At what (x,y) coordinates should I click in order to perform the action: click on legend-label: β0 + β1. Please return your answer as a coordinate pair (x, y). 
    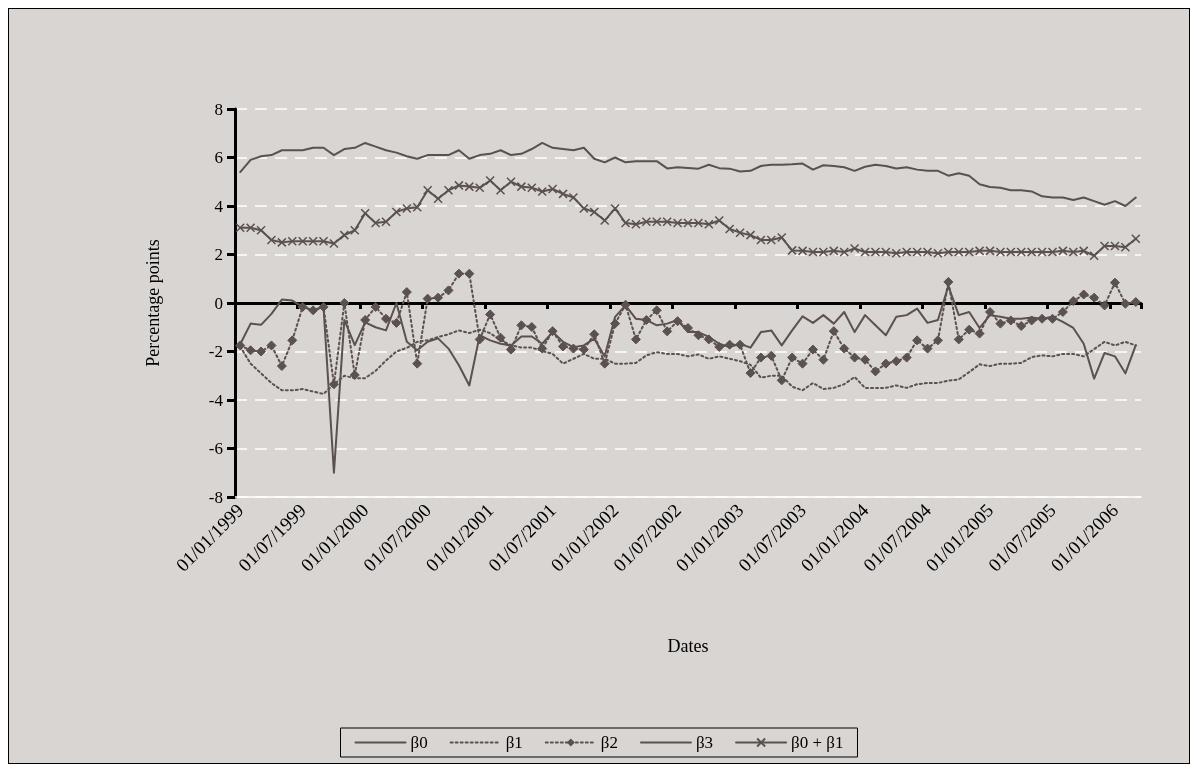
    Looking at the image, I should click on (817, 742).